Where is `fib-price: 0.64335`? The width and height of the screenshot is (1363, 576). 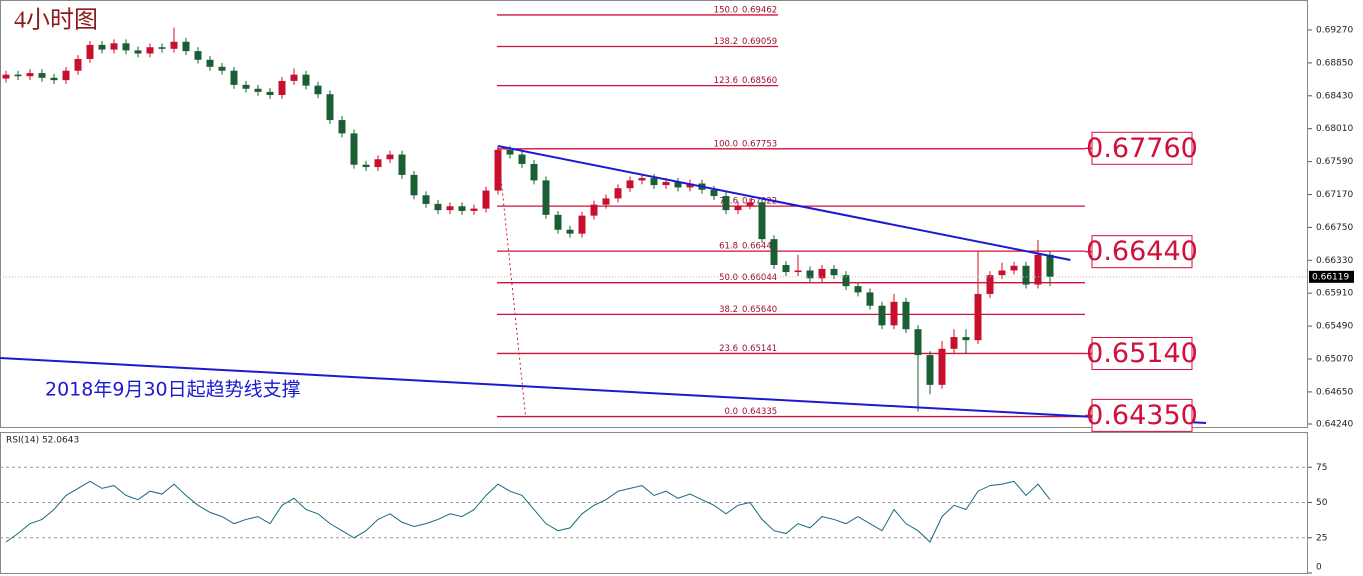
fib-price: 0.64335 is located at coordinates (759, 412).